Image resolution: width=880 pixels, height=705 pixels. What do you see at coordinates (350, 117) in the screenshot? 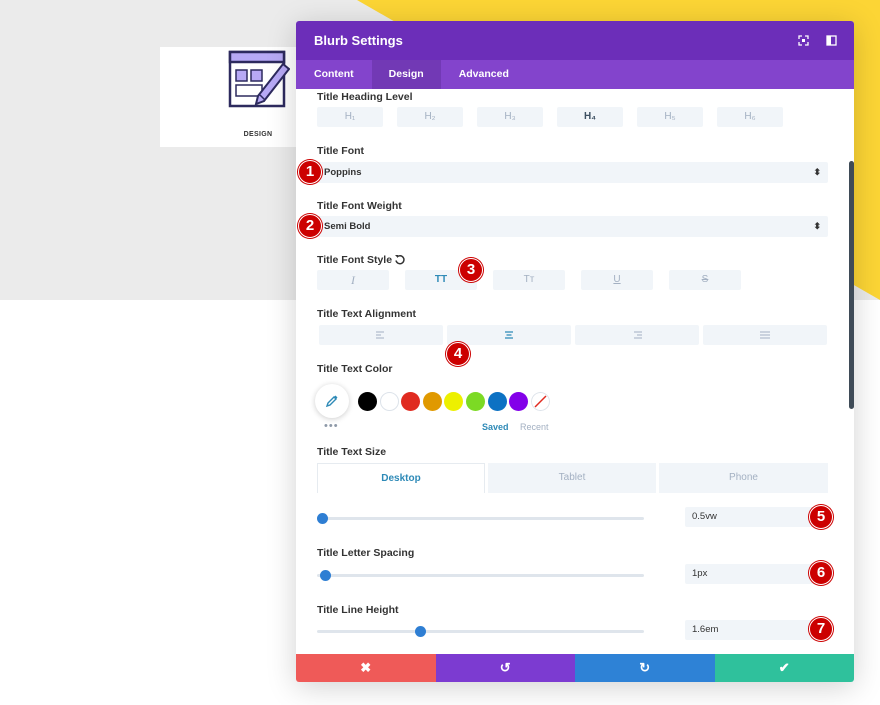
I see `heading-h1-button: H₁` at bounding box center [350, 117].